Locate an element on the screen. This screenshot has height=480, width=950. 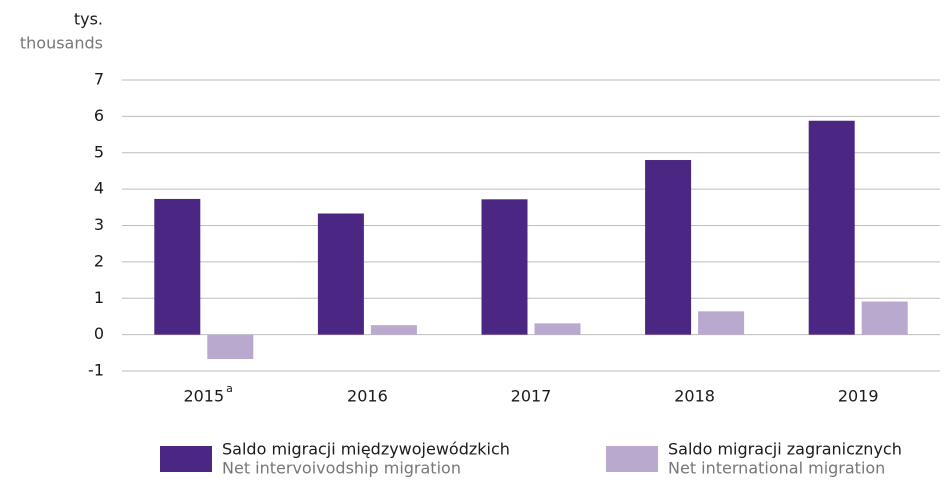
y-tick-label: 7 is located at coordinates (99, 79).